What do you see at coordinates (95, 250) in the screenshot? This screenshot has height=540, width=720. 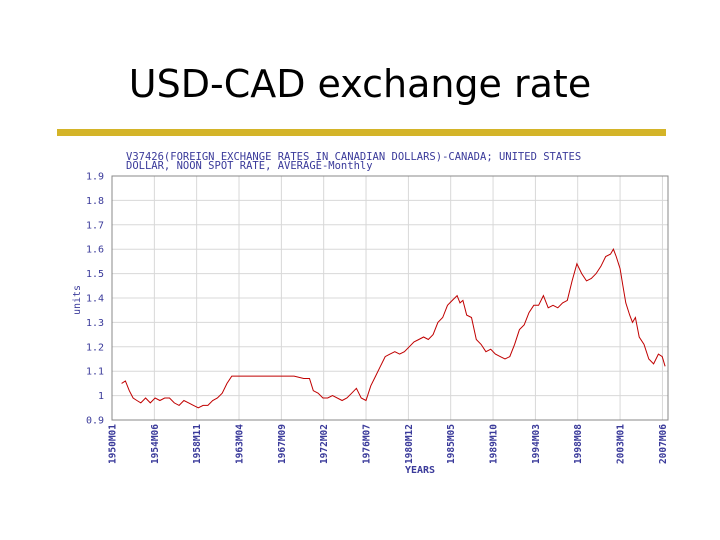 I see `y-tick-label: 1.6` at bounding box center [95, 250].